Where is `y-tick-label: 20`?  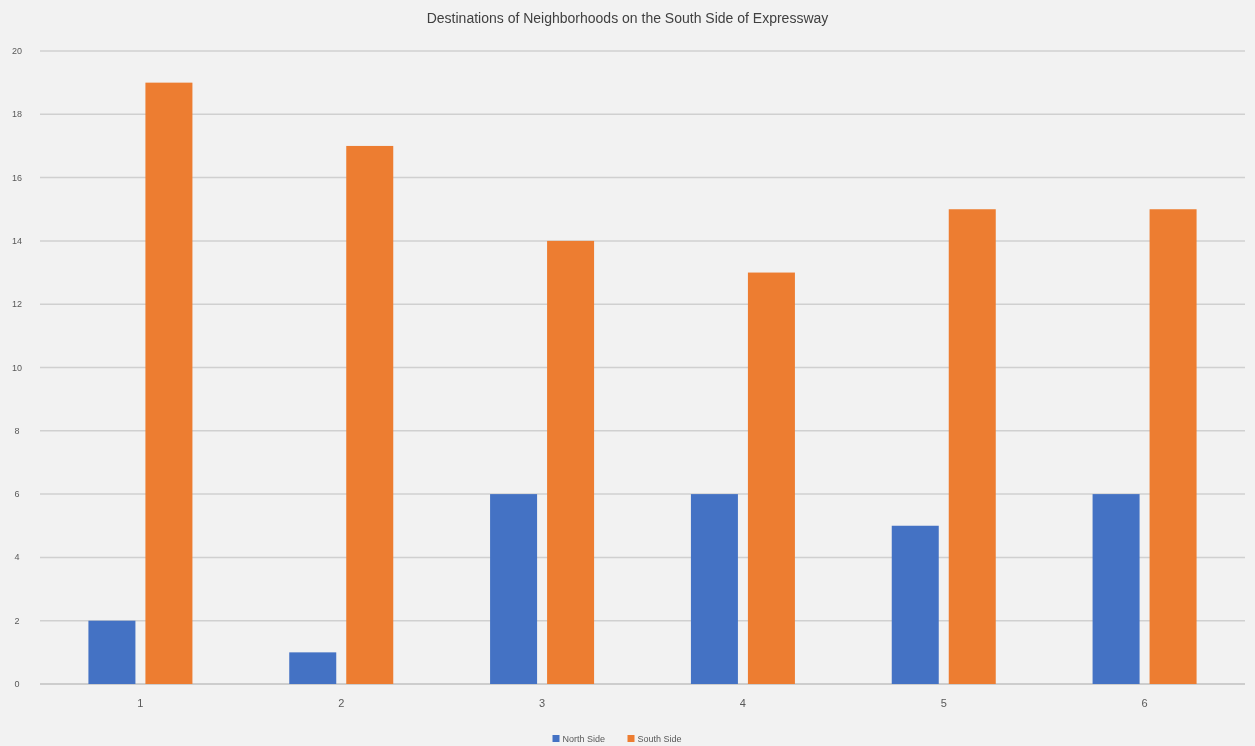 y-tick-label: 20 is located at coordinates (17, 51).